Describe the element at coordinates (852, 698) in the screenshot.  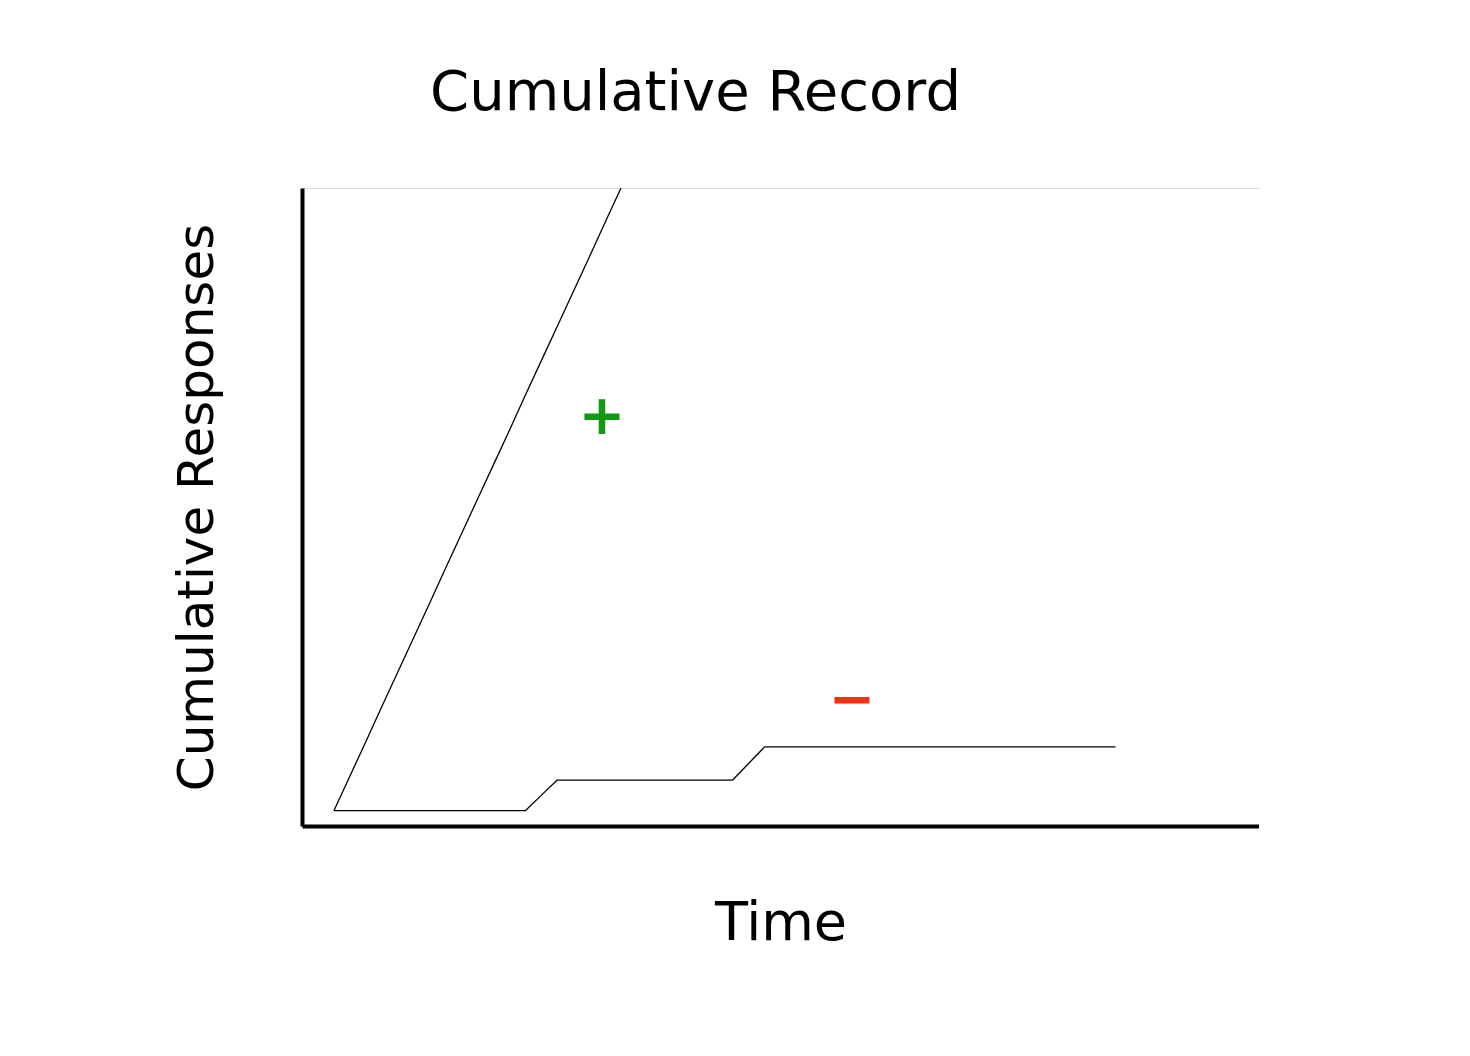
I see `annotation: −` at that location.